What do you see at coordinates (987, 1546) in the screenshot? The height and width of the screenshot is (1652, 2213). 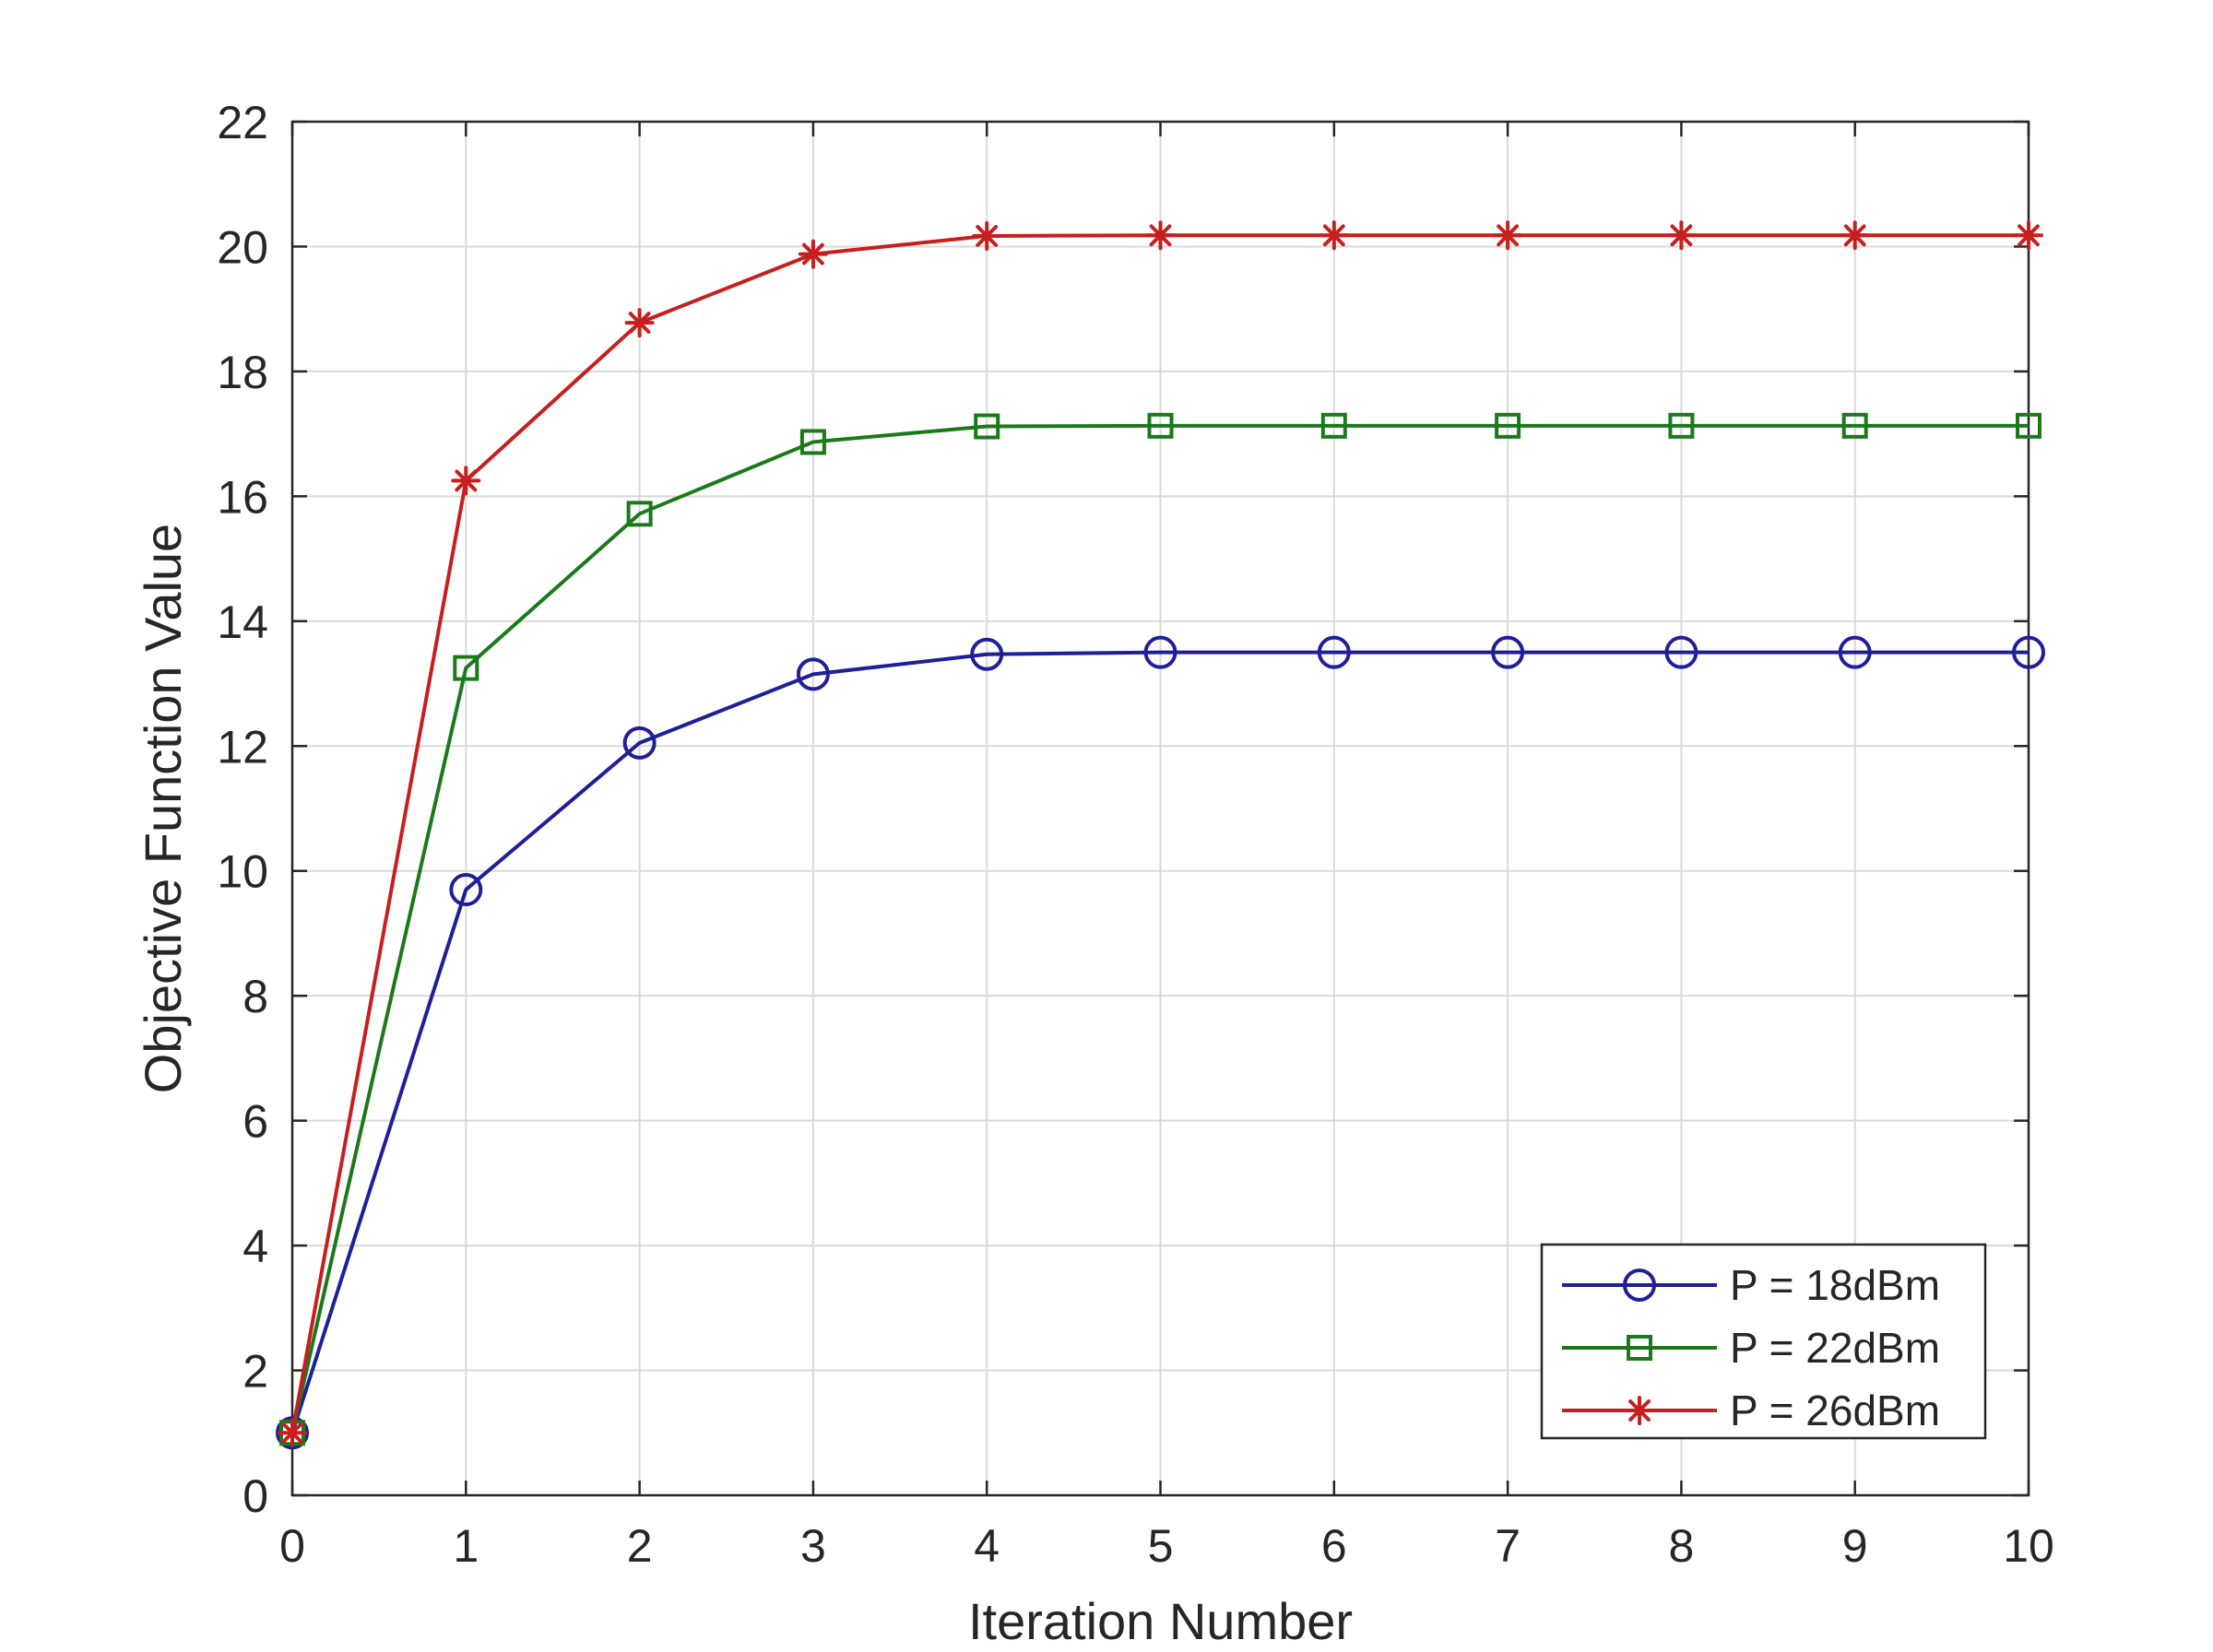 I see `x-tick-label: 4` at bounding box center [987, 1546].